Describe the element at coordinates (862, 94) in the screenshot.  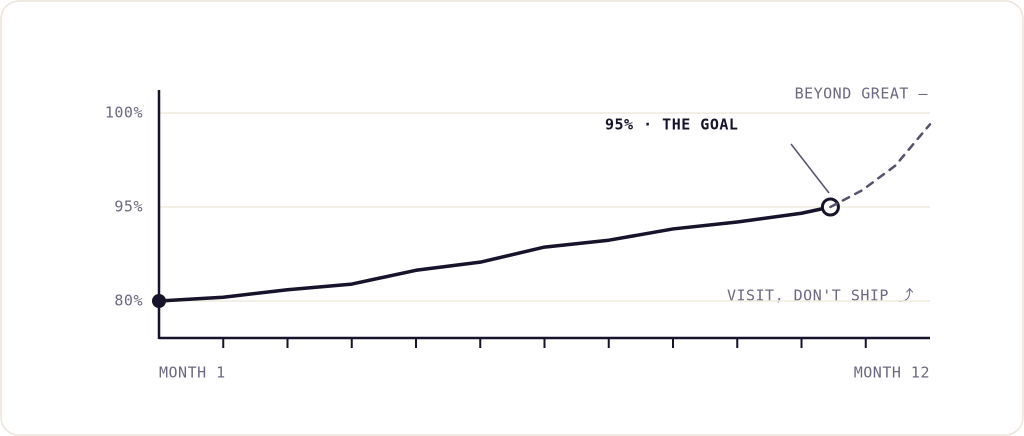
I see `beyond-label: BEYOND GREAT —` at that location.